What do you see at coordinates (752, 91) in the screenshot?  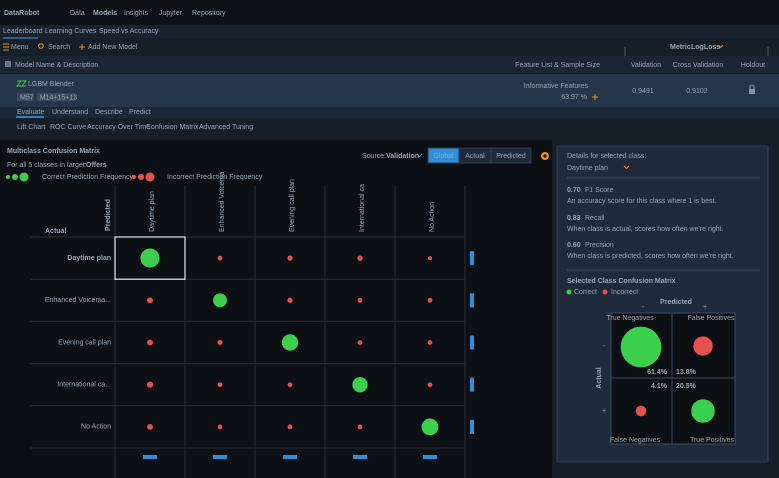 I see `lock-icon` at bounding box center [752, 91].